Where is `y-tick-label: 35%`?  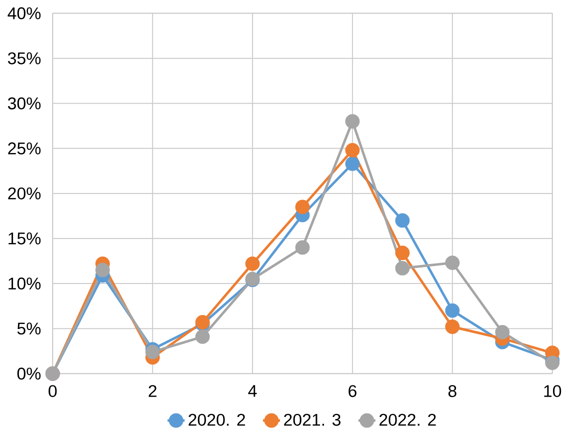 y-tick-label: 35% is located at coordinates (24, 58).